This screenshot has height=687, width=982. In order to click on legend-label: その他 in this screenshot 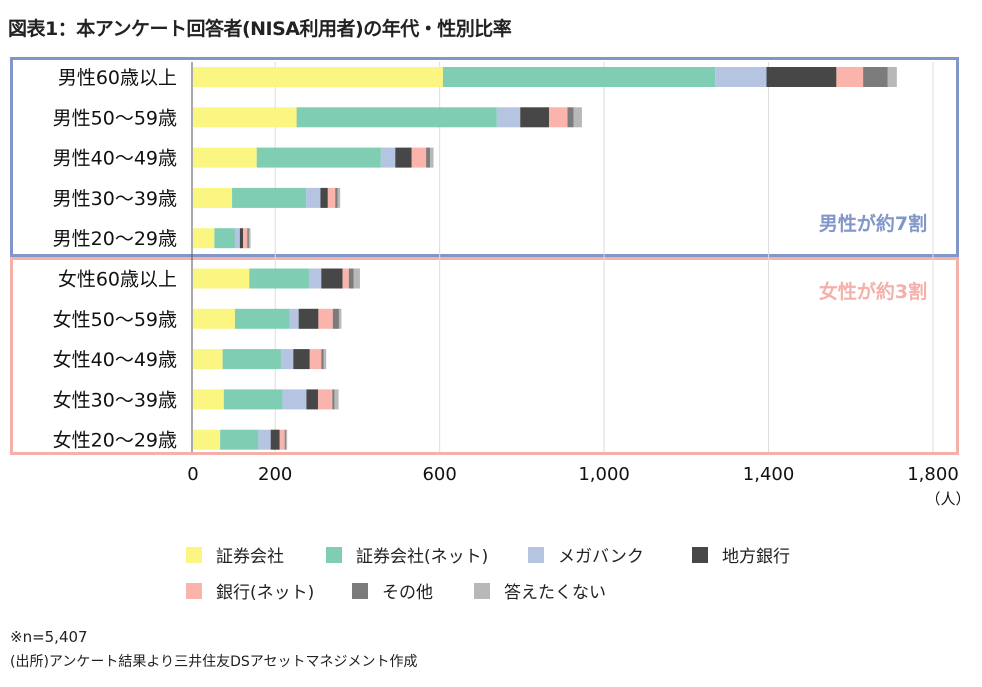, I will do `click(407, 593)`.